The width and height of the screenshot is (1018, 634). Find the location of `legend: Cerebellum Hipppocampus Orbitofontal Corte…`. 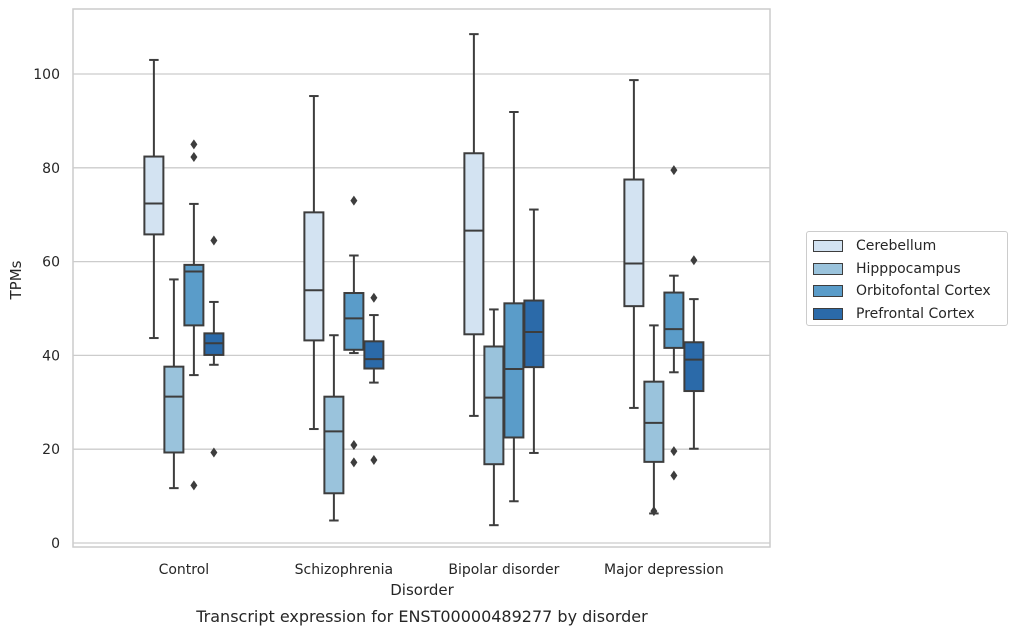

legend: Cerebellum Hipppocampus Orbitofontal Corte… is located at coordinates (907, 278).